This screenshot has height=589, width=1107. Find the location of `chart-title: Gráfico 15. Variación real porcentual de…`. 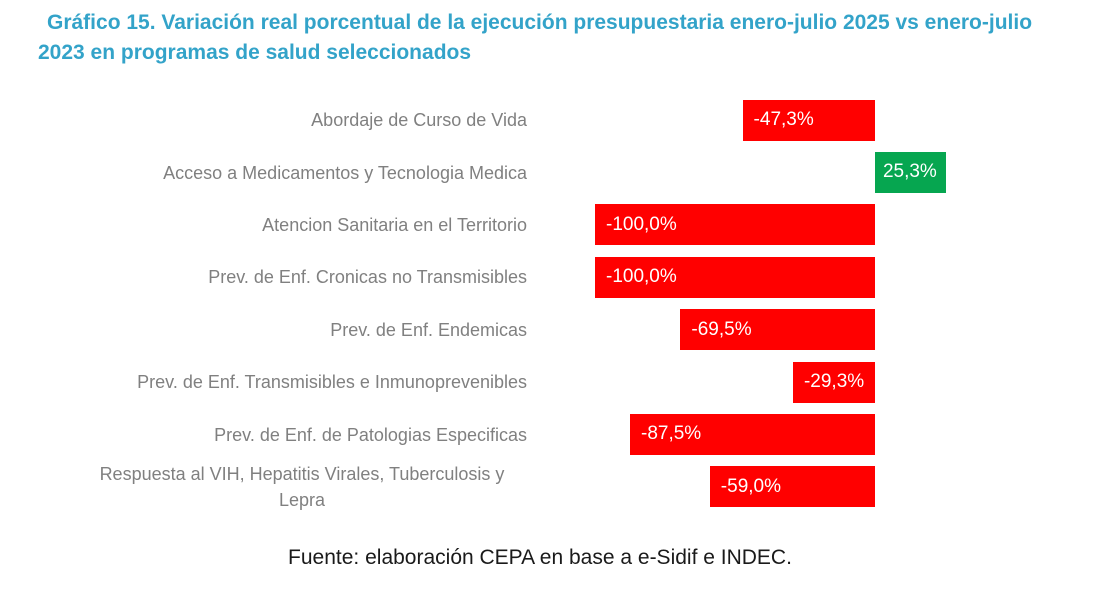

chart-title: Gráfico 15. Variación real porcentual de… is located at coordinates (535, 37).